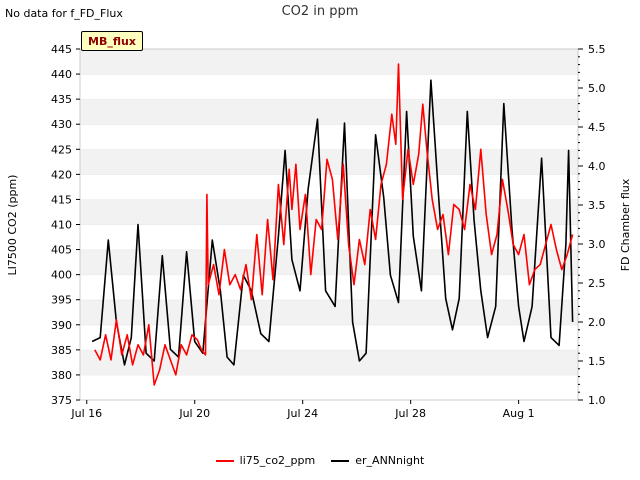  Describe the element at coordinates (519, 413) in the screenshot. I see `x-tick-label: Aug 1` at that location.